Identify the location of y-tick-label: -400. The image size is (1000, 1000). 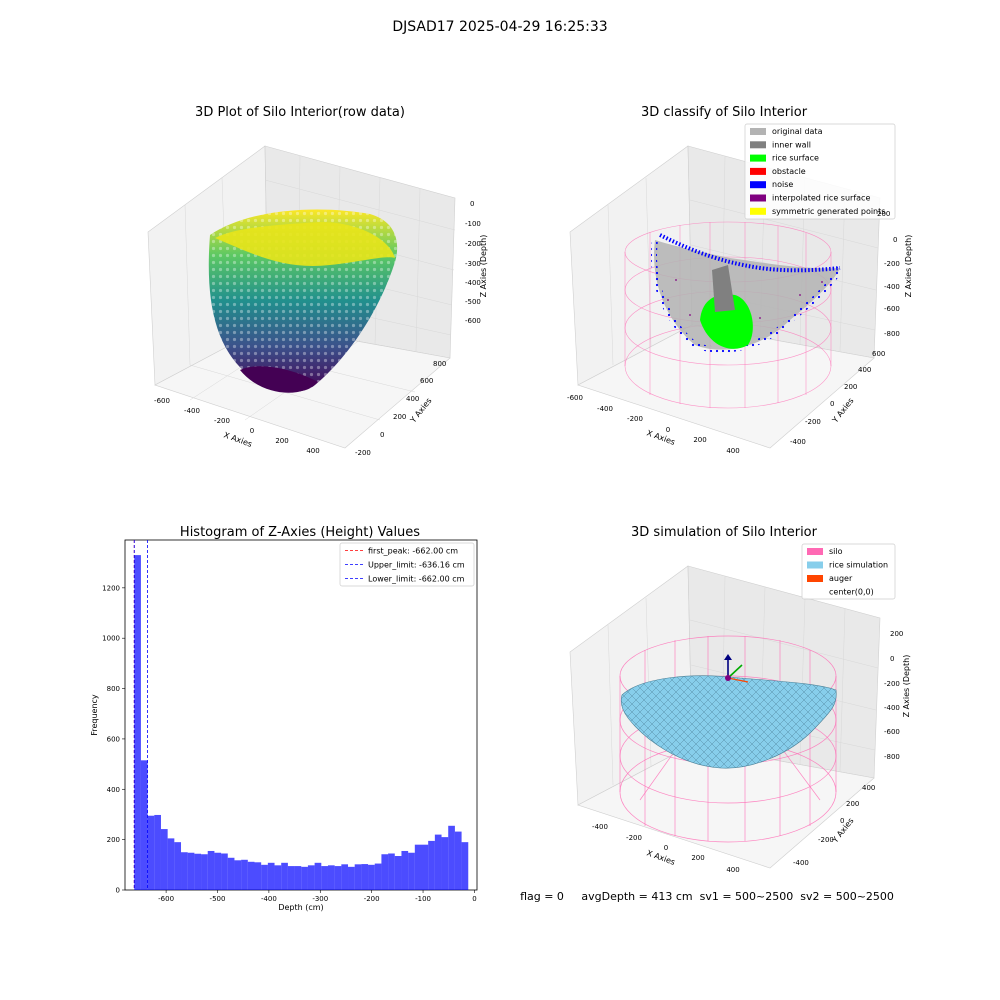
(798, 442).